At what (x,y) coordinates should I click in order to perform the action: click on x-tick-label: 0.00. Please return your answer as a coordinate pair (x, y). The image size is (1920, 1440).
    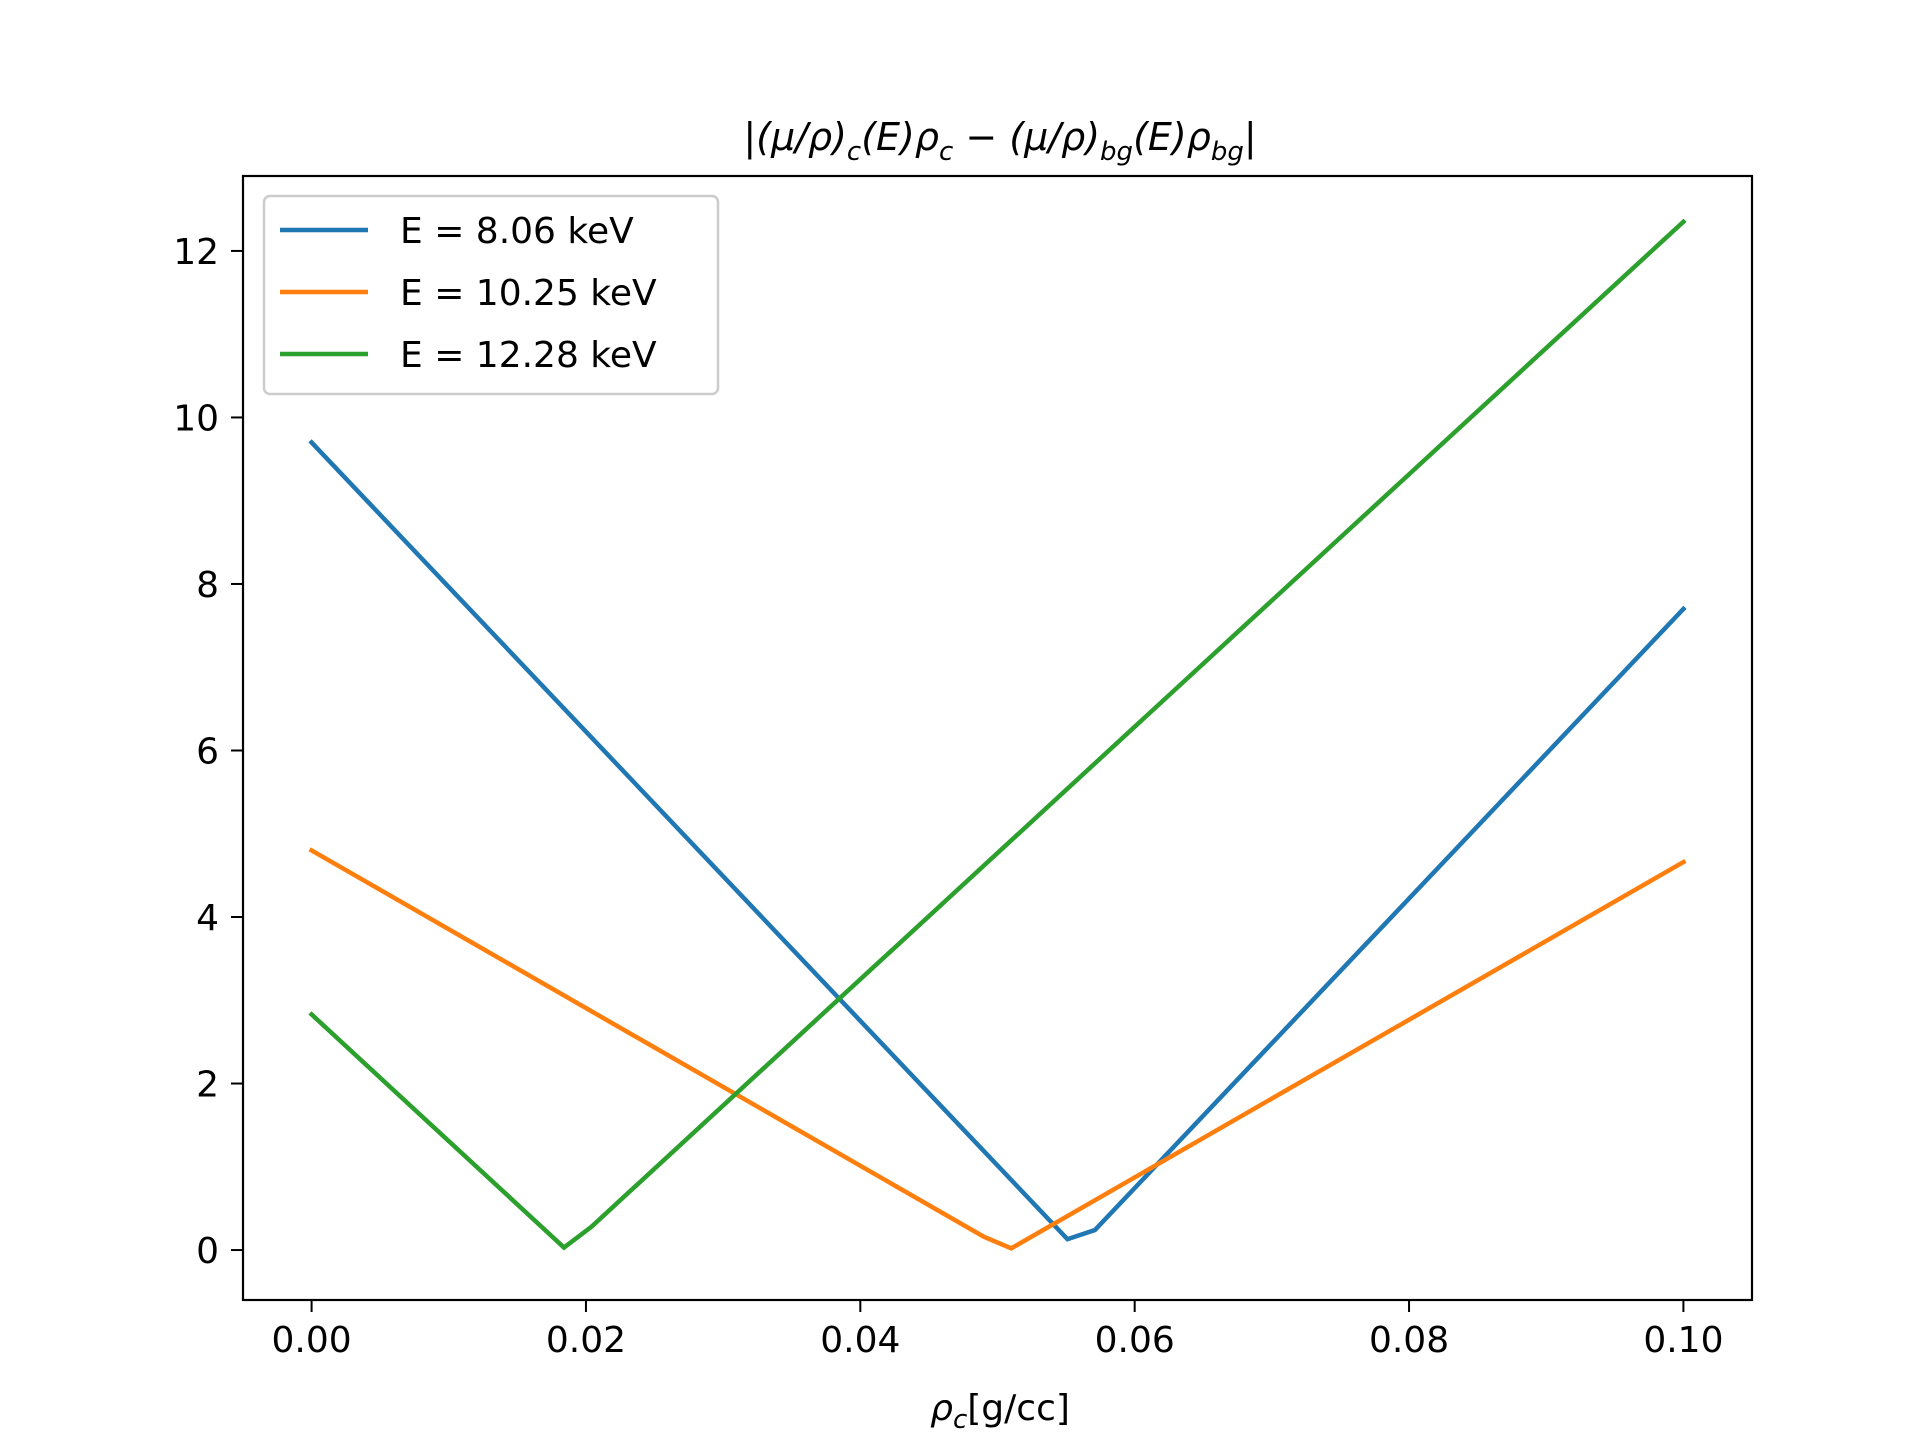
    Looking at the image, I should click on (312, 1340).